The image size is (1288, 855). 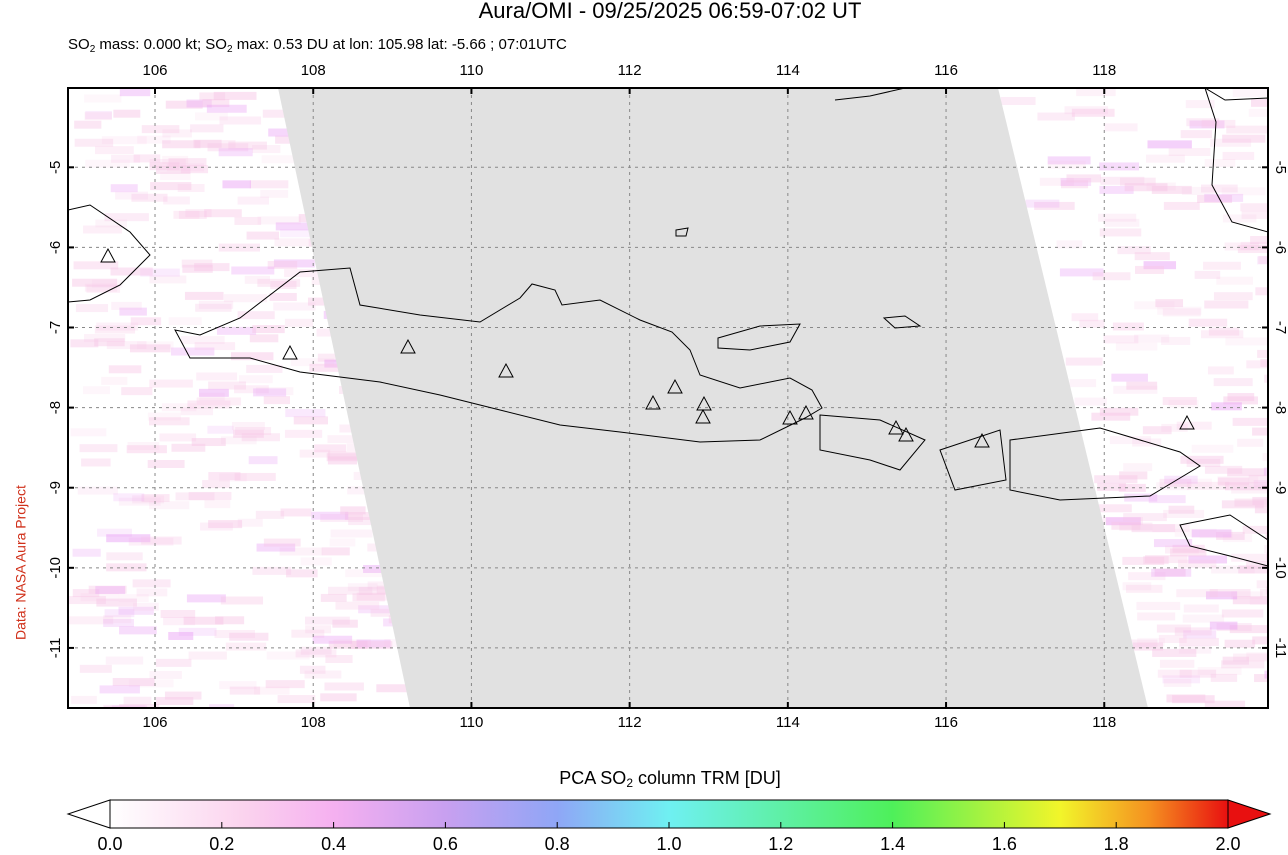 I want to click on coastline, so click(x=682, y=232).